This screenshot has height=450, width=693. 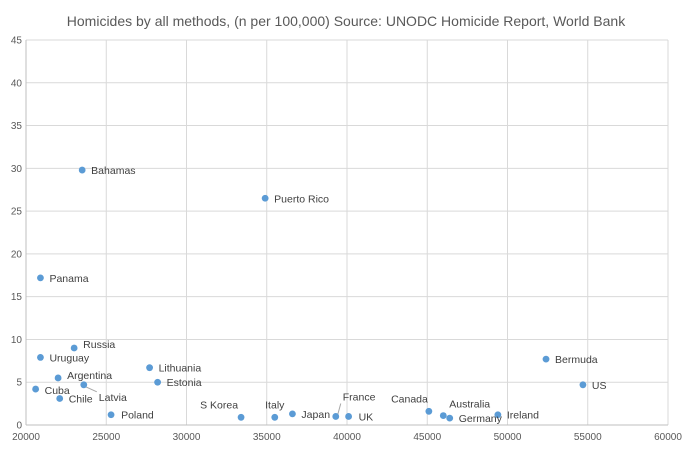 What do you see at coordinates (301, 199) in the screenshot?
I see `point-label: Puerto Rico` at bounding box center [301, 199].